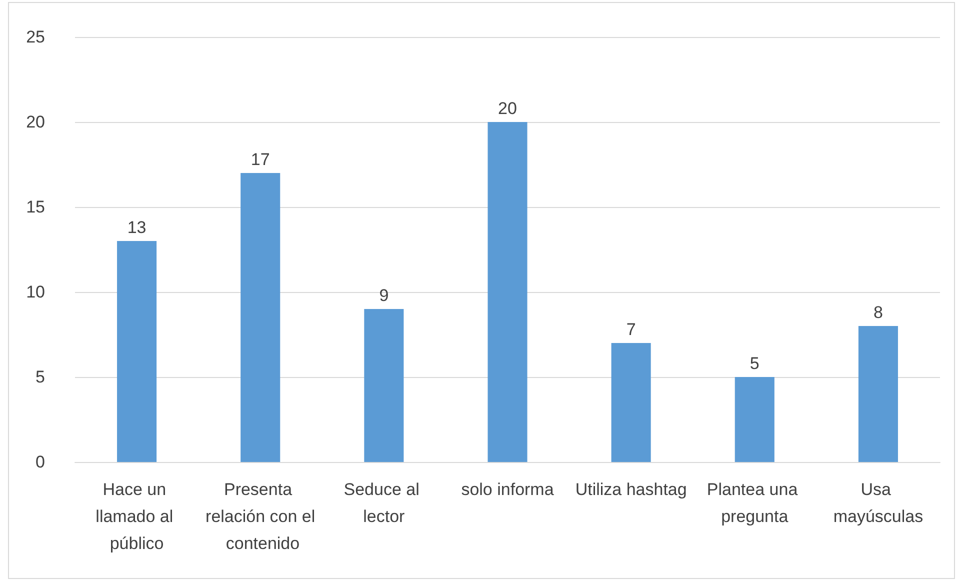 This screenshot has width=957, height=581. Describe the element at coordinates (384, 295) in the screenshot. I see `data-label: 9` at that location.